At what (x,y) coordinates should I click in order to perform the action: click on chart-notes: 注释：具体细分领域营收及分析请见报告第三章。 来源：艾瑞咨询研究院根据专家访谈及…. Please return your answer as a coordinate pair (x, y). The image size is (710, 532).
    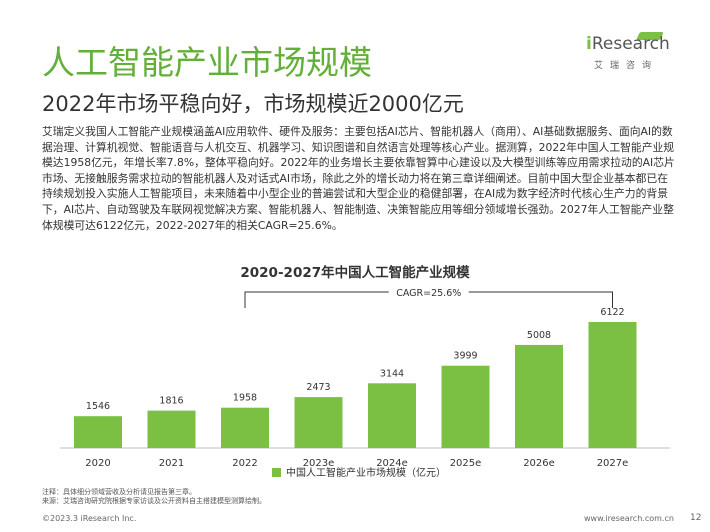
    Looking at the image, I should click on (154, 497).